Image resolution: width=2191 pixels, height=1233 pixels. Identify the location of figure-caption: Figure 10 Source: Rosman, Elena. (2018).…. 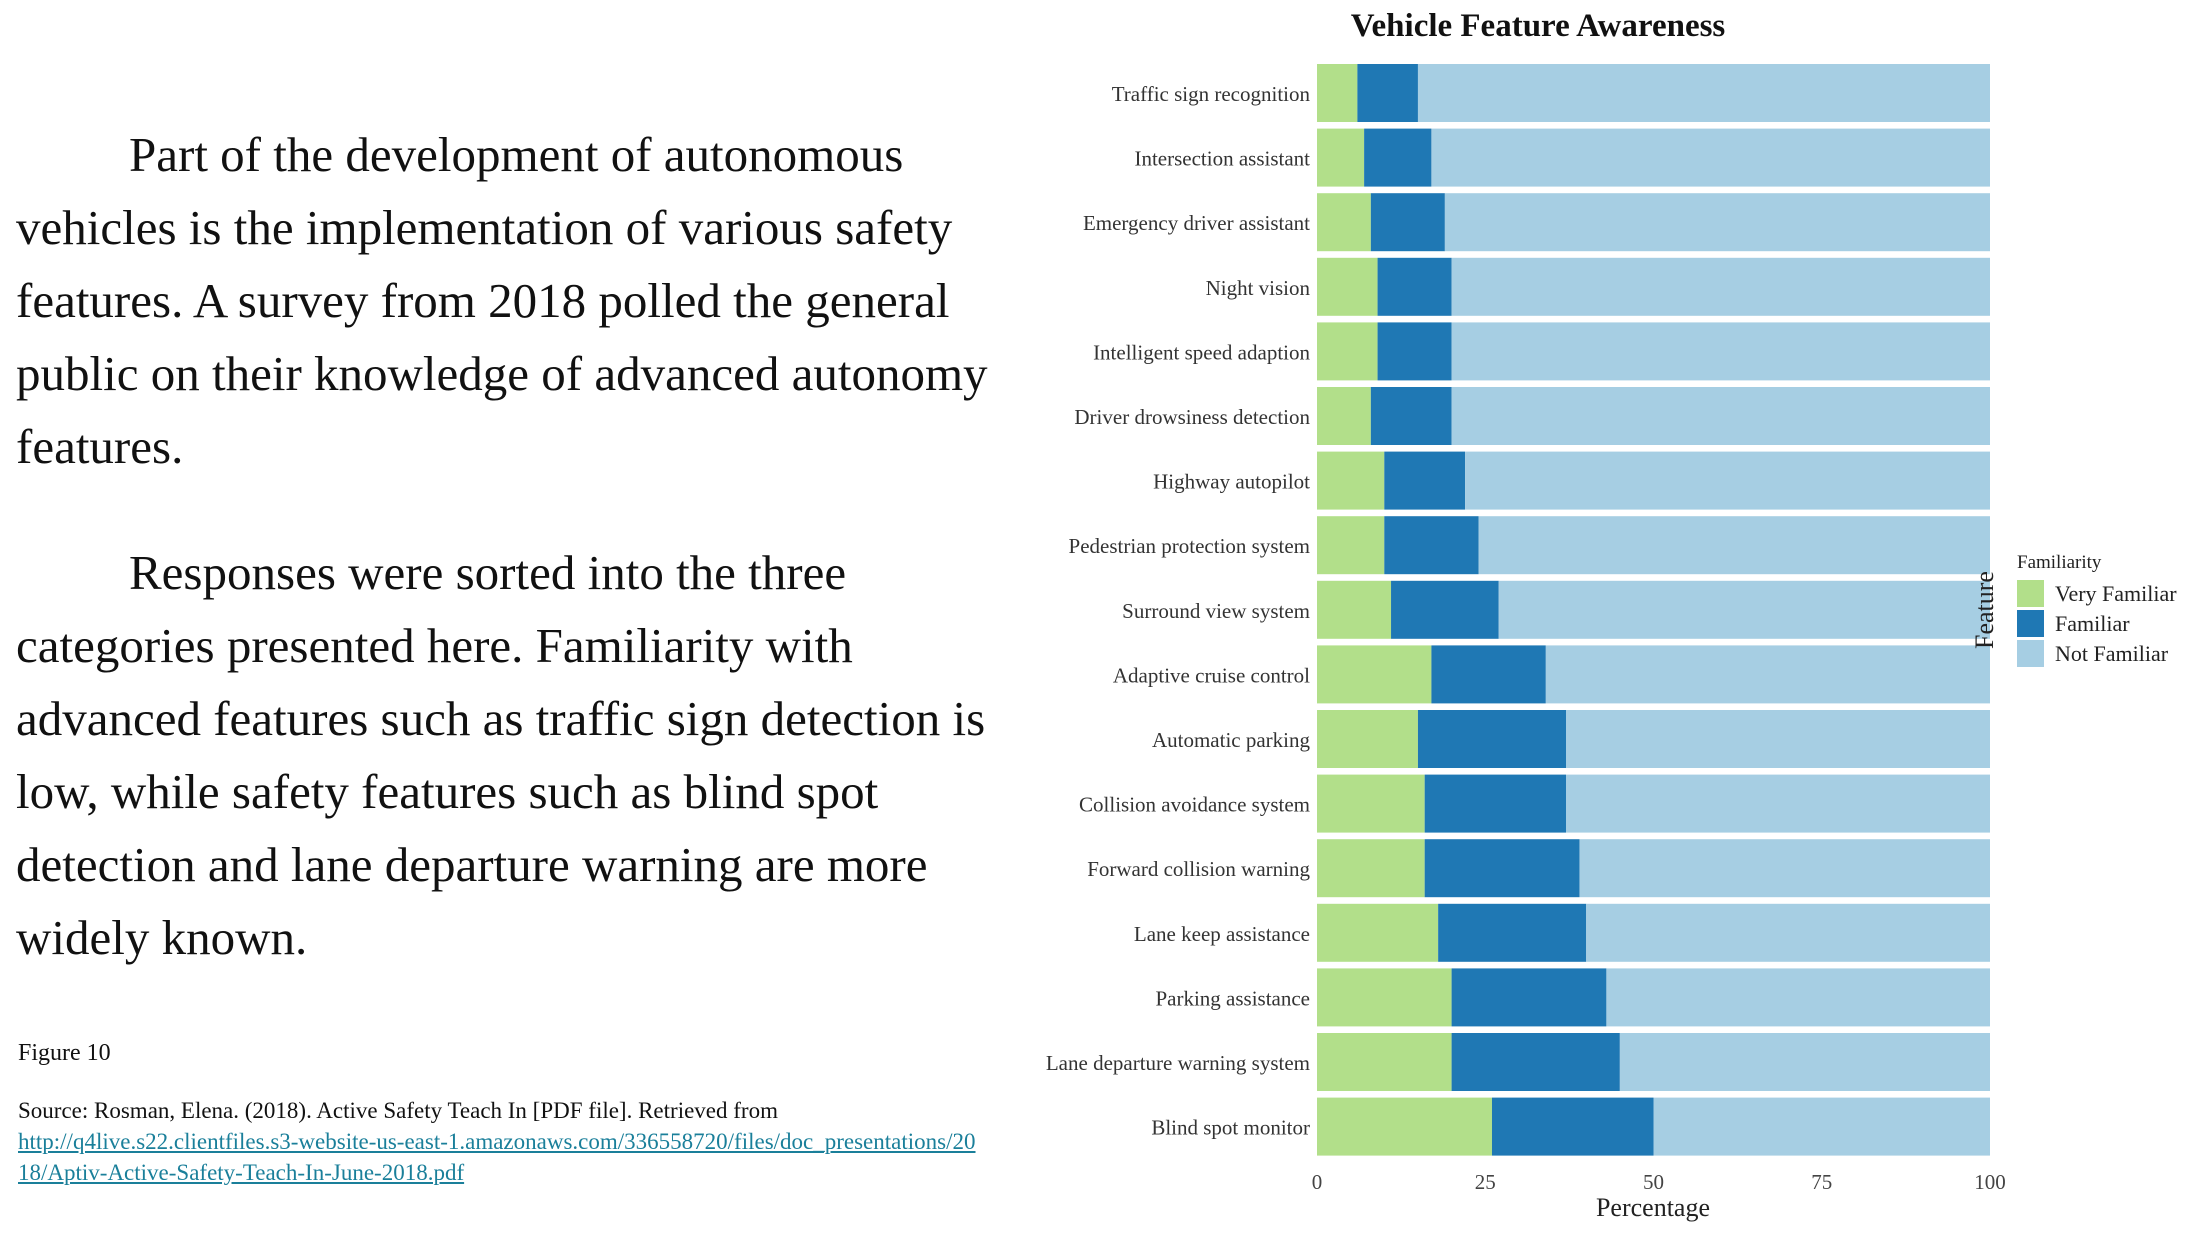
(498, 1114).